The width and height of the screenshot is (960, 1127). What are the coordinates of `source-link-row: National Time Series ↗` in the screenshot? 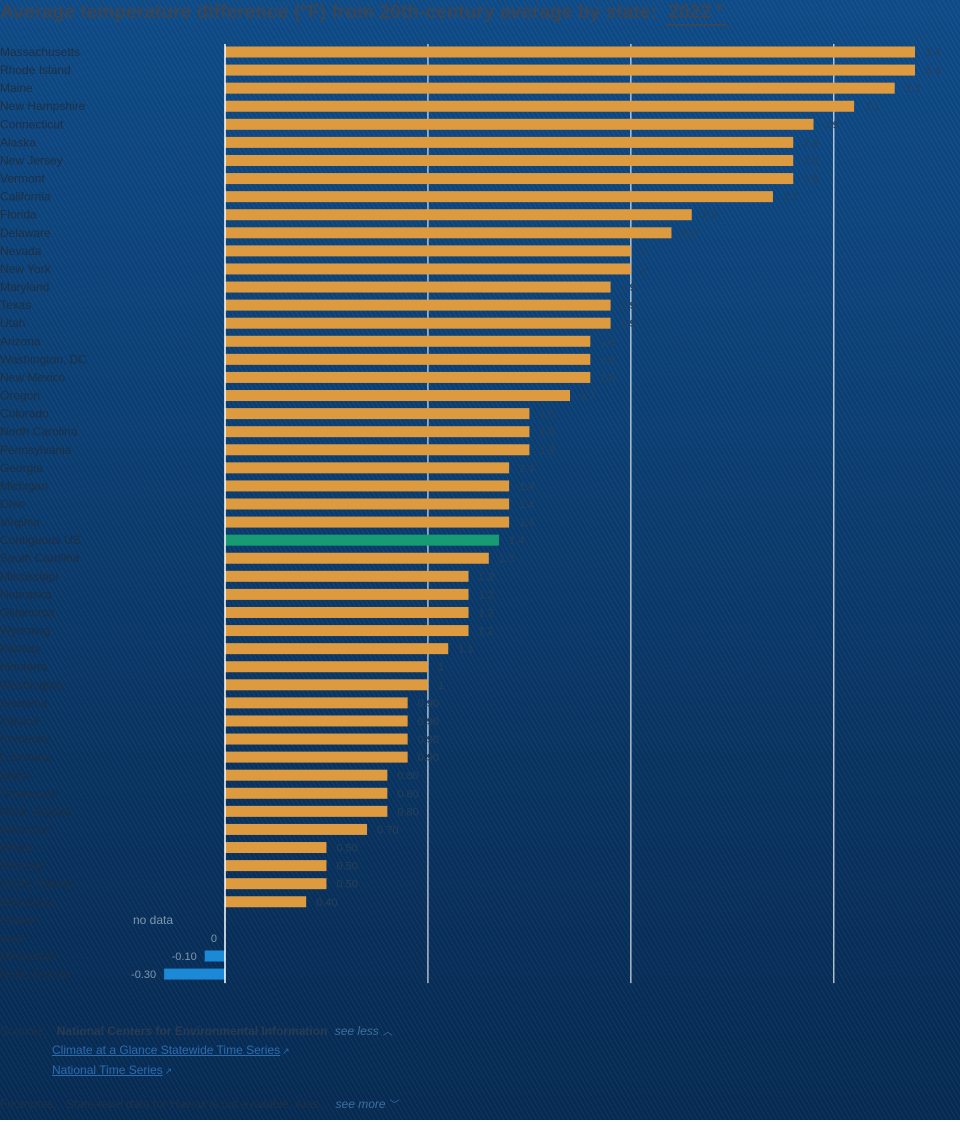 It's located at (112, 1070).